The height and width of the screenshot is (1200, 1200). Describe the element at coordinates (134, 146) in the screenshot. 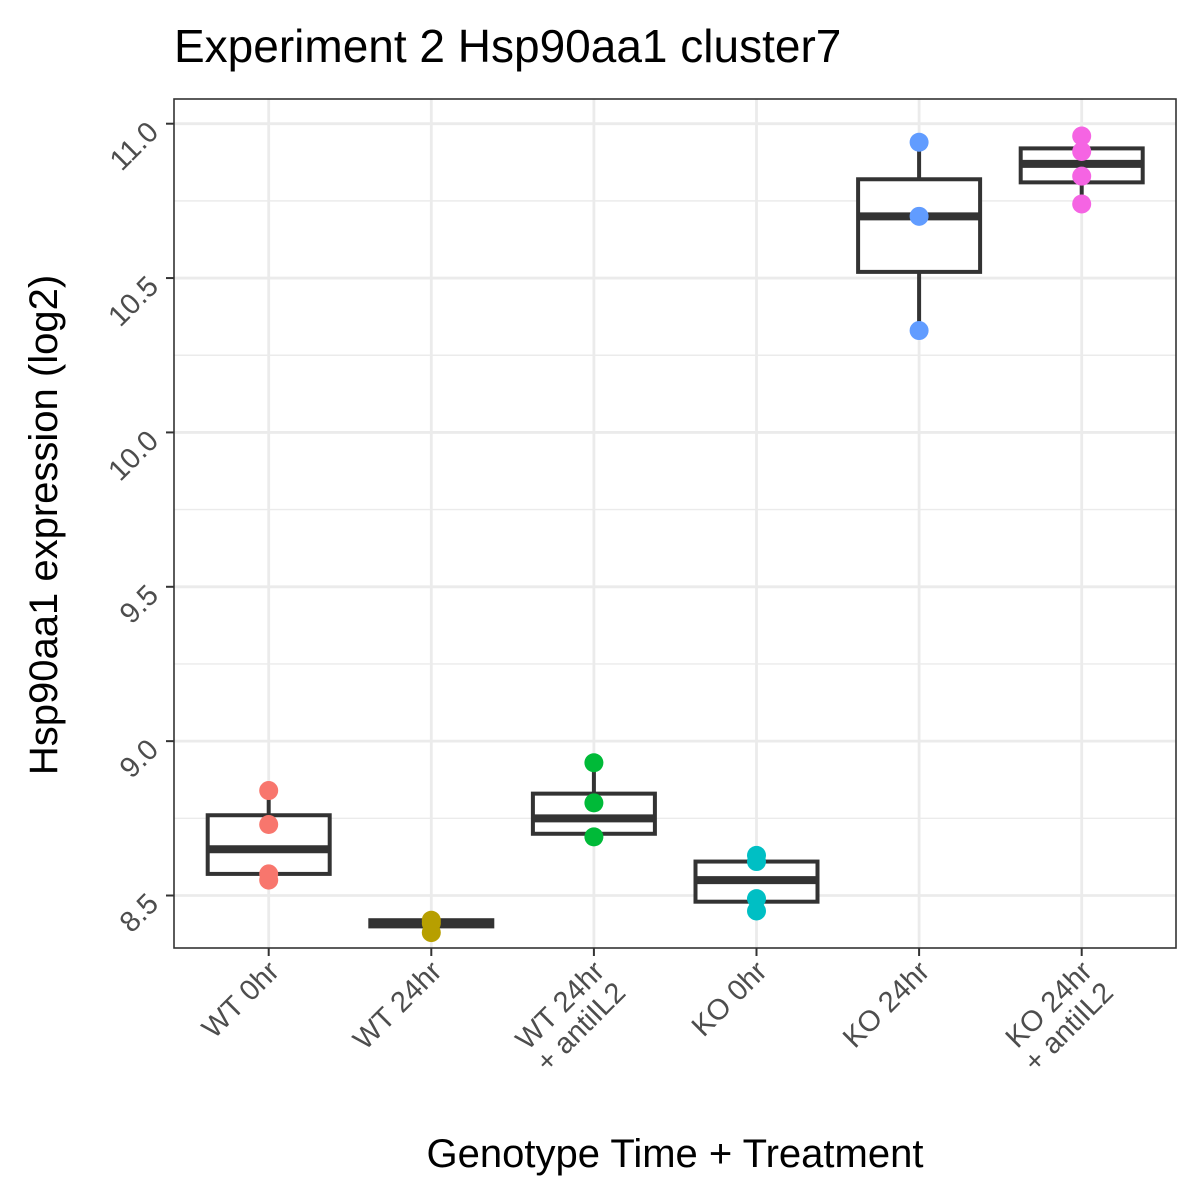

I see `y-tick-label: 11.0` at that location.